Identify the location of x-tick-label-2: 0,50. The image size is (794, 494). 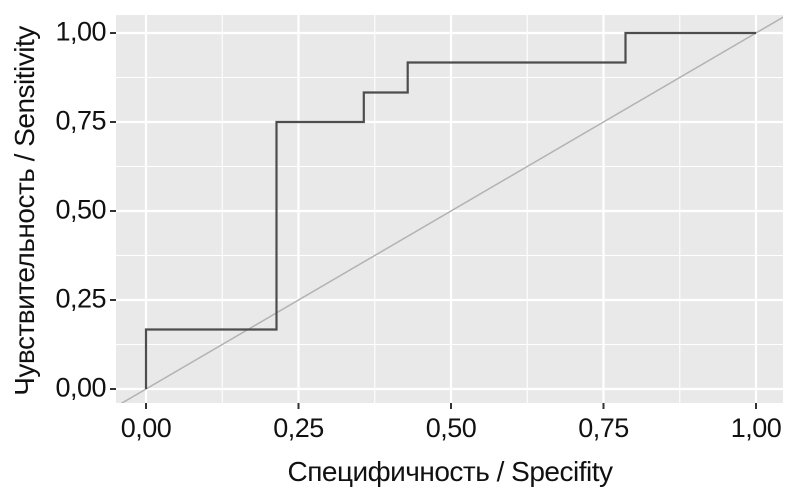
(451, 428).